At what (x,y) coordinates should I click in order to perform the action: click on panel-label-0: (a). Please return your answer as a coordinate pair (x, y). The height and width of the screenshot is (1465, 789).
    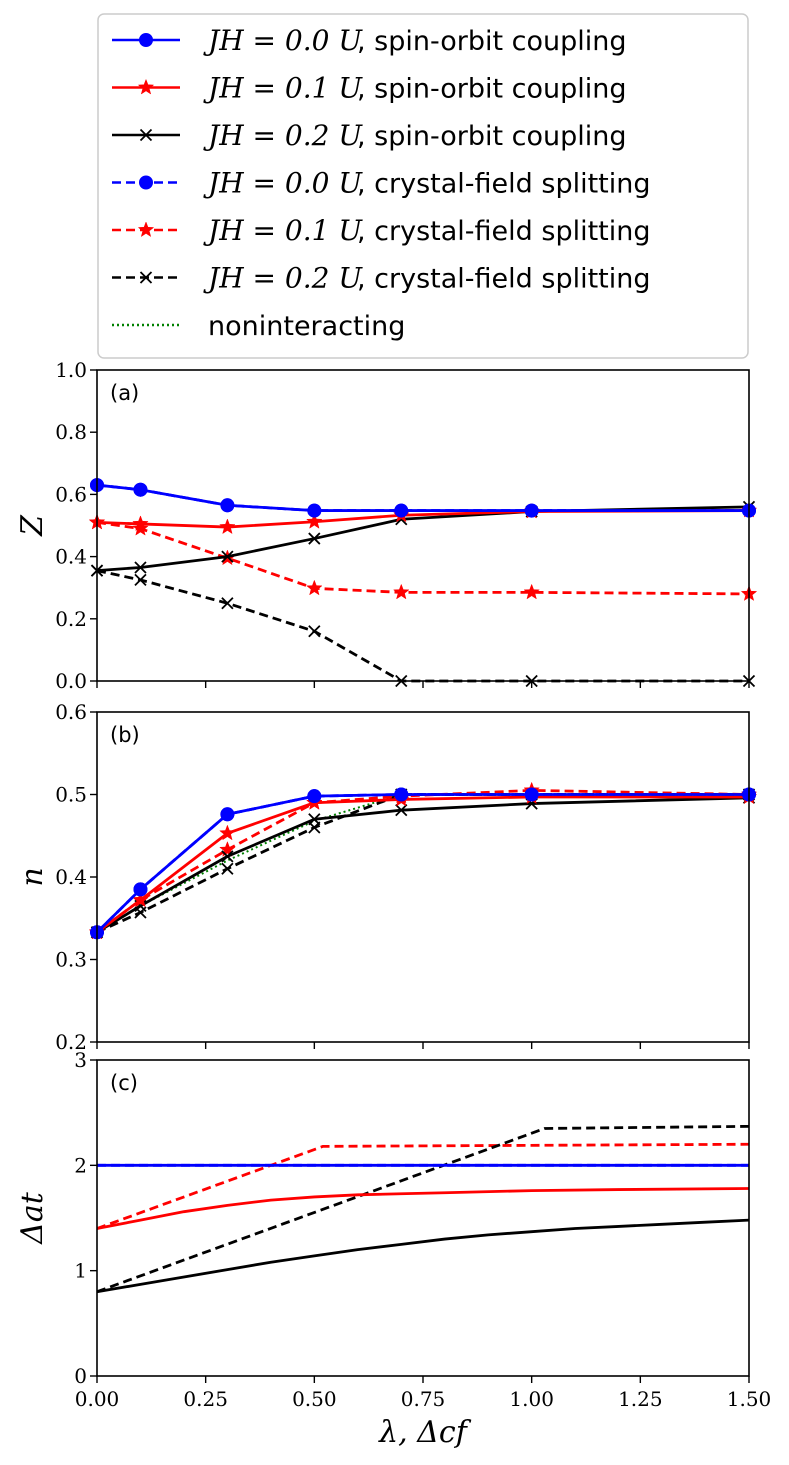
    Looking at the image, I should click on (124, 393).